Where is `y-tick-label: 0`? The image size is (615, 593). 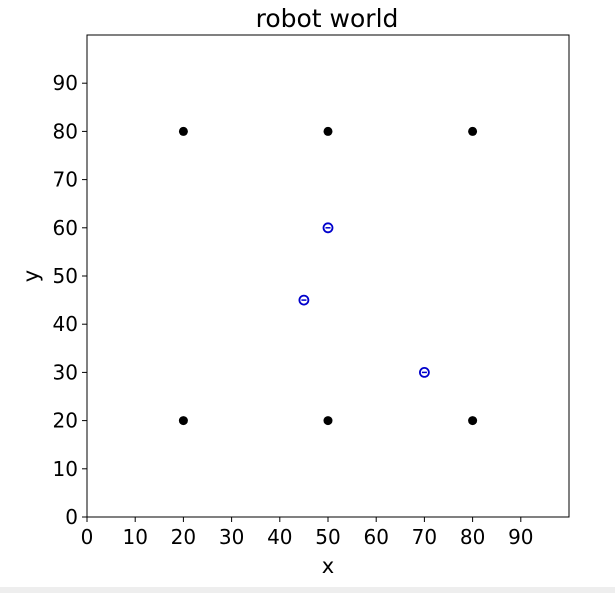
y-tick-label: 0 is located at coordinates (71, 517).